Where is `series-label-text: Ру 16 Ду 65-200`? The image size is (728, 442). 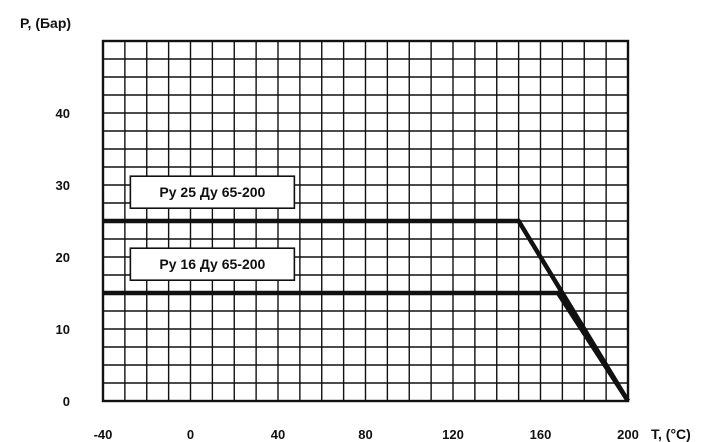 series-label-text: Ру 16 Ду 65-200 is located at coordinates (212, 264).